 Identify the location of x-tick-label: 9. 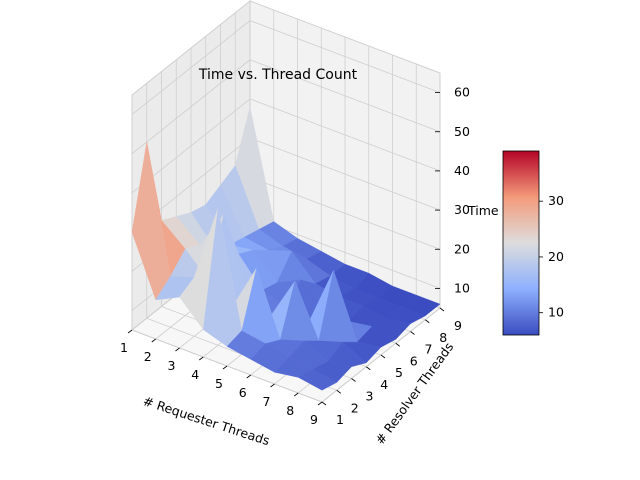
(314, 419).